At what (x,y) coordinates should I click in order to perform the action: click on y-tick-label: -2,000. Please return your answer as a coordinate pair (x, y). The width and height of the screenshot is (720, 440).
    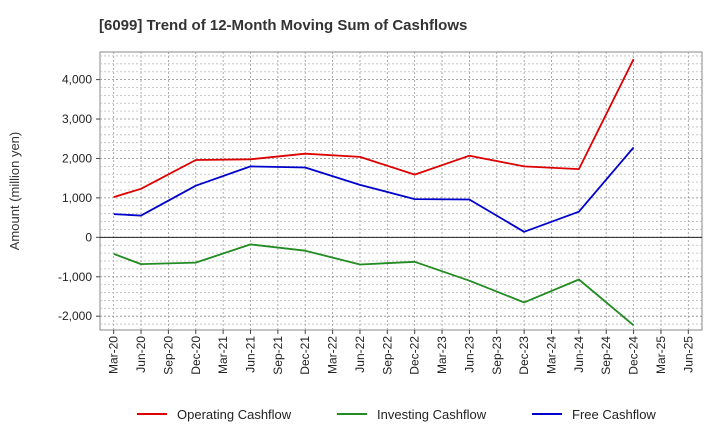
    Looking at the image, I should click on (75, 316).